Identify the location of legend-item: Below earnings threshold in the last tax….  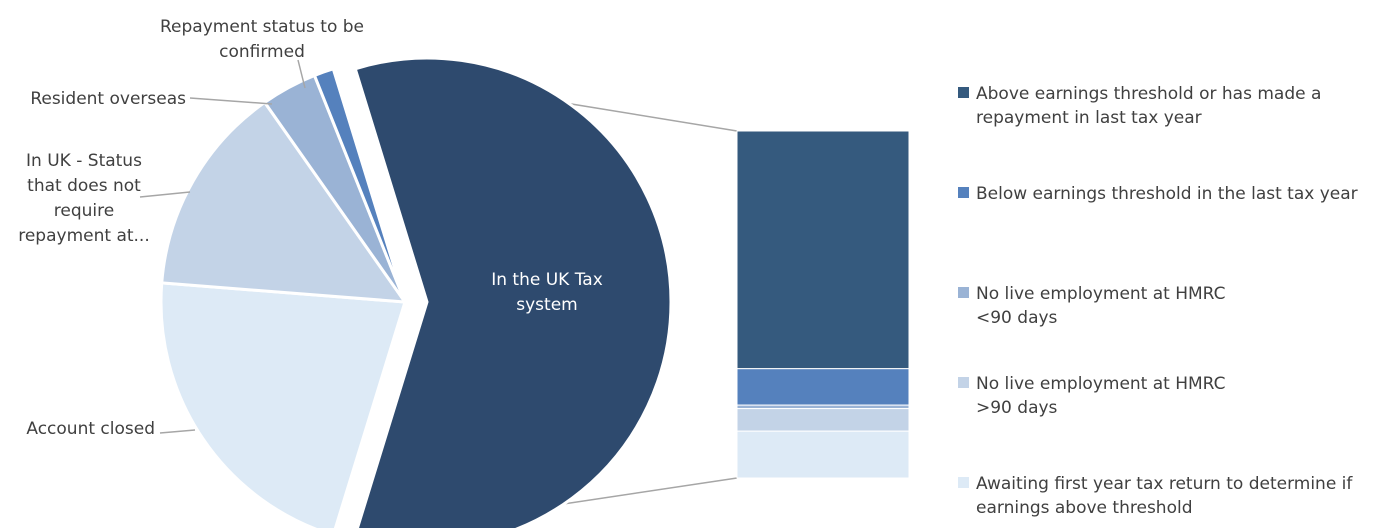
(1163, 194).